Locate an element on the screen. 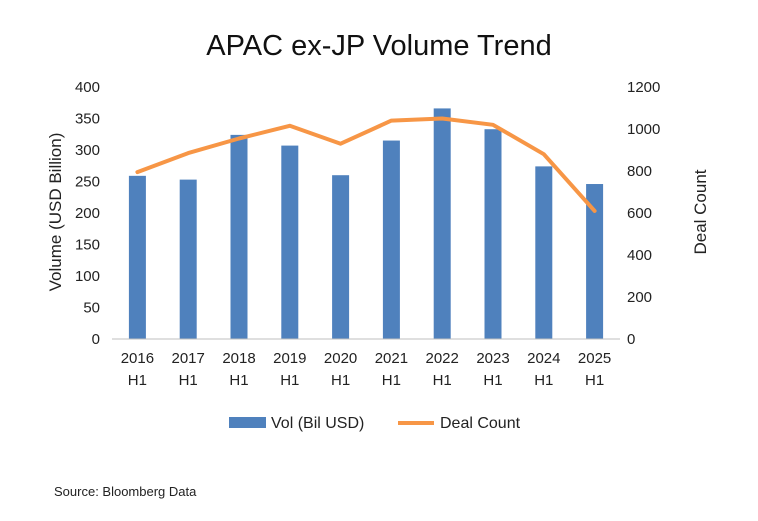 This screenshot has height=521, width=758. x-tick-label-year: 2016 is located at coordinates (137, 358).